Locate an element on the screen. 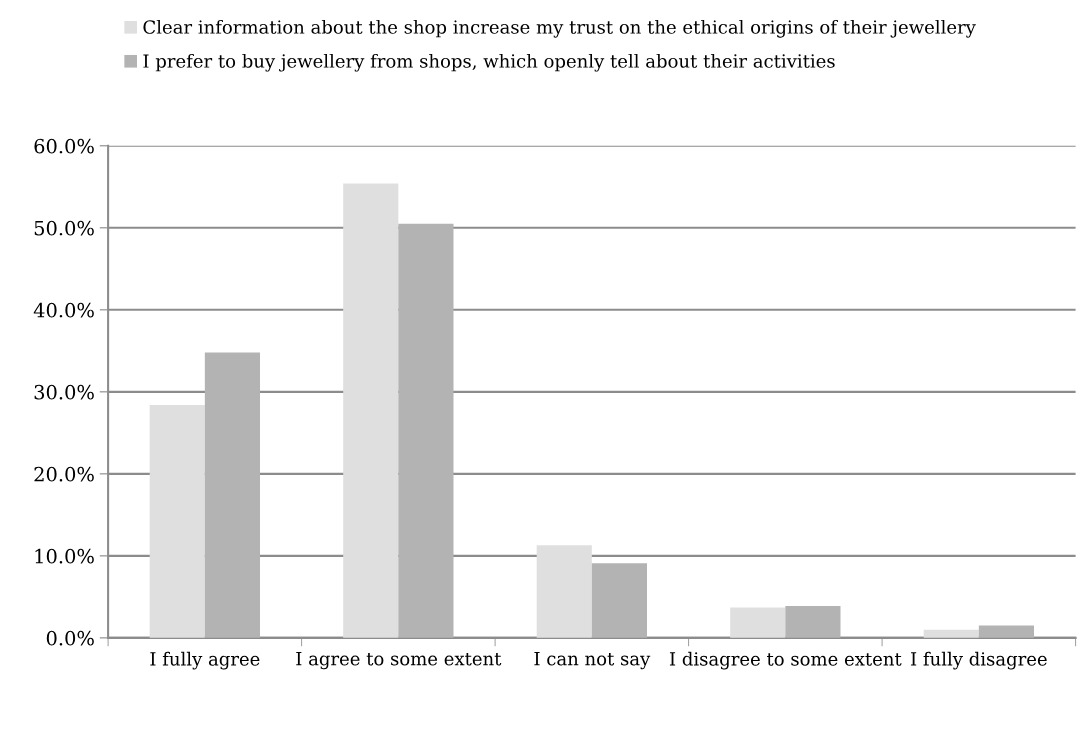 This screenshot has width=1081, height=729. x-tick-label: I fully disagree is located at coordinates (979, 660).